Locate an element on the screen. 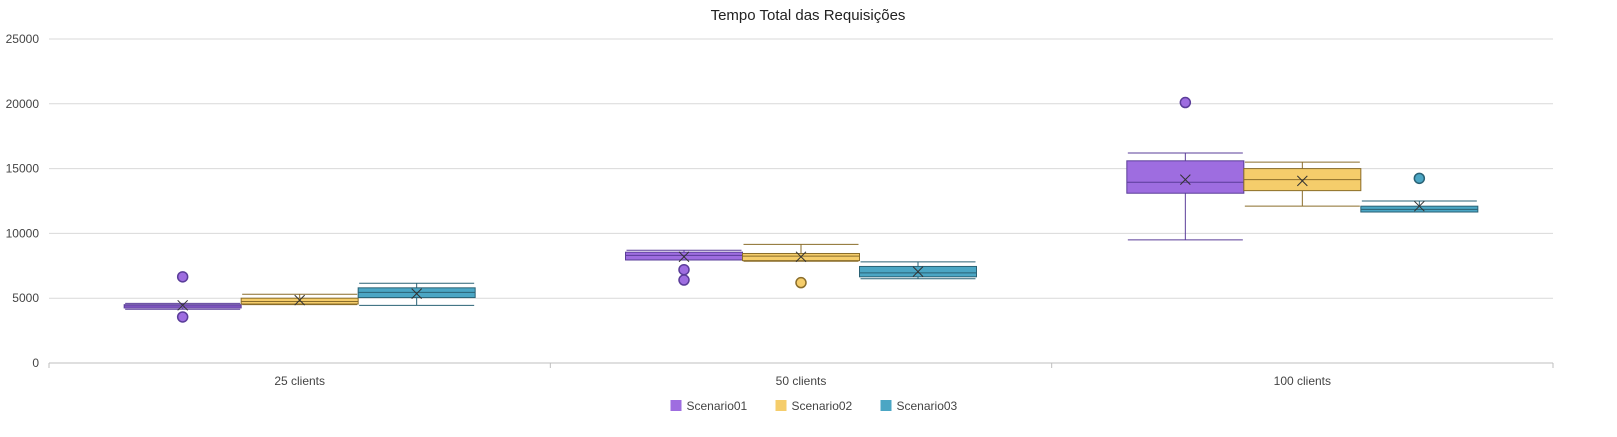 The height and width of the screenshot is (437, 1617). chart-title: Tempo Total das Requisições is located at coordinates (808, 15).